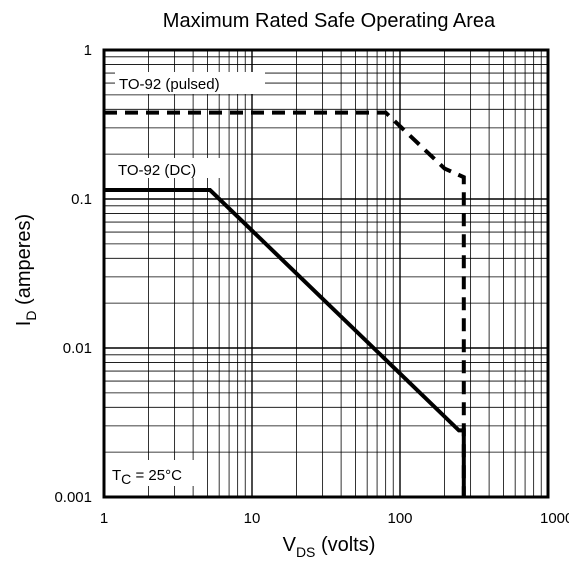  What do you see at coordinates (126, 479) in the screenshot?
I see `temperature-annotation-sub: C` at bounding box center [126, 479].